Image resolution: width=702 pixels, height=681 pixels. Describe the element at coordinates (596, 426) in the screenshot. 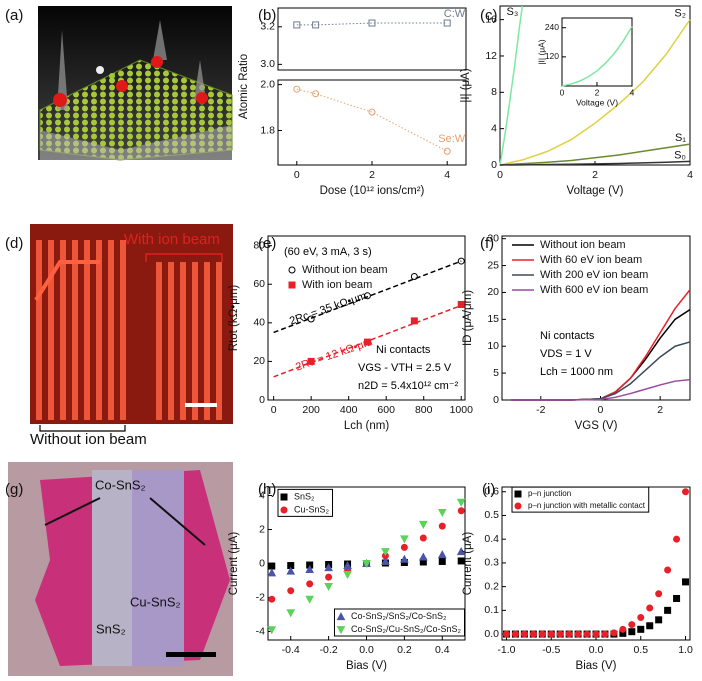

I see `x-axis-label: VGS (V)` at that location.